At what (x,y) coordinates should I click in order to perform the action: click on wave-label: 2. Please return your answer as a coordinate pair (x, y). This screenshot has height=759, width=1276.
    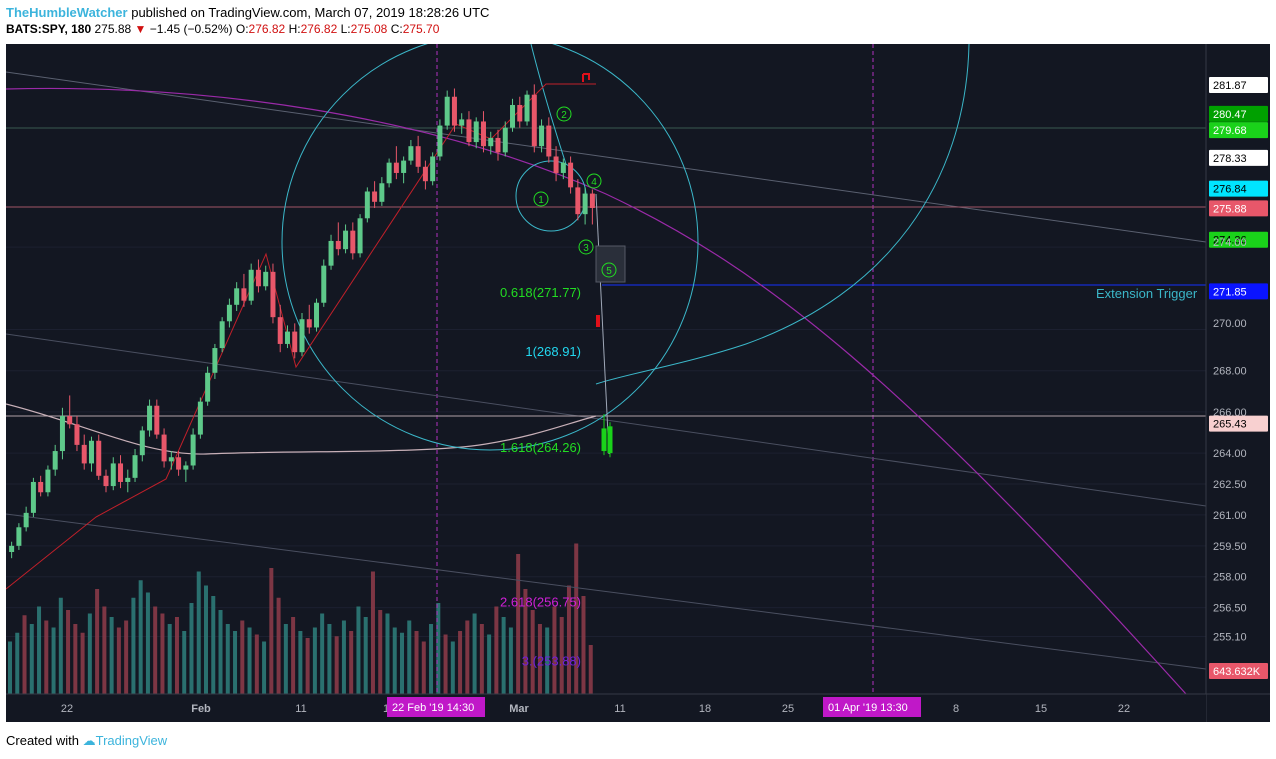
    Looking at the image, I should click on (564, 114).